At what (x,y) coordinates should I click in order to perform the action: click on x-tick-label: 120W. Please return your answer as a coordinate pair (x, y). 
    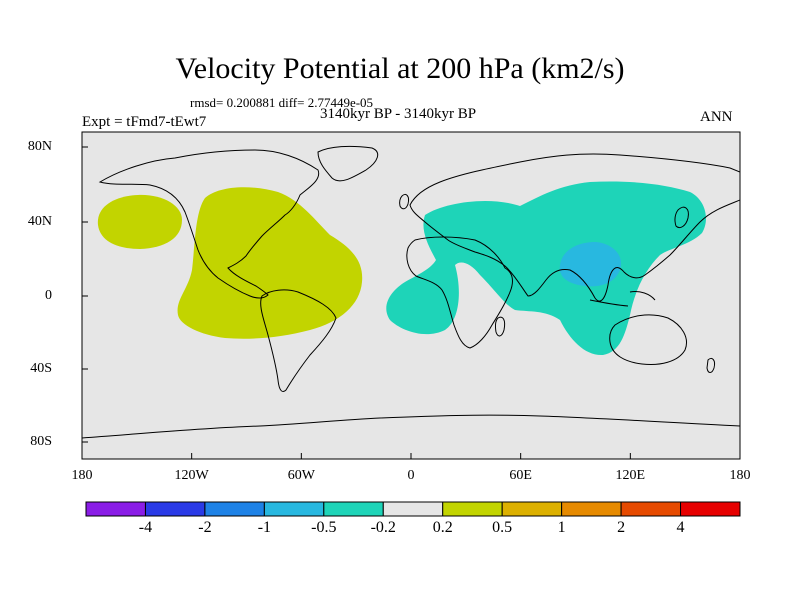
    Looking at the image, I should click on (191, 475).